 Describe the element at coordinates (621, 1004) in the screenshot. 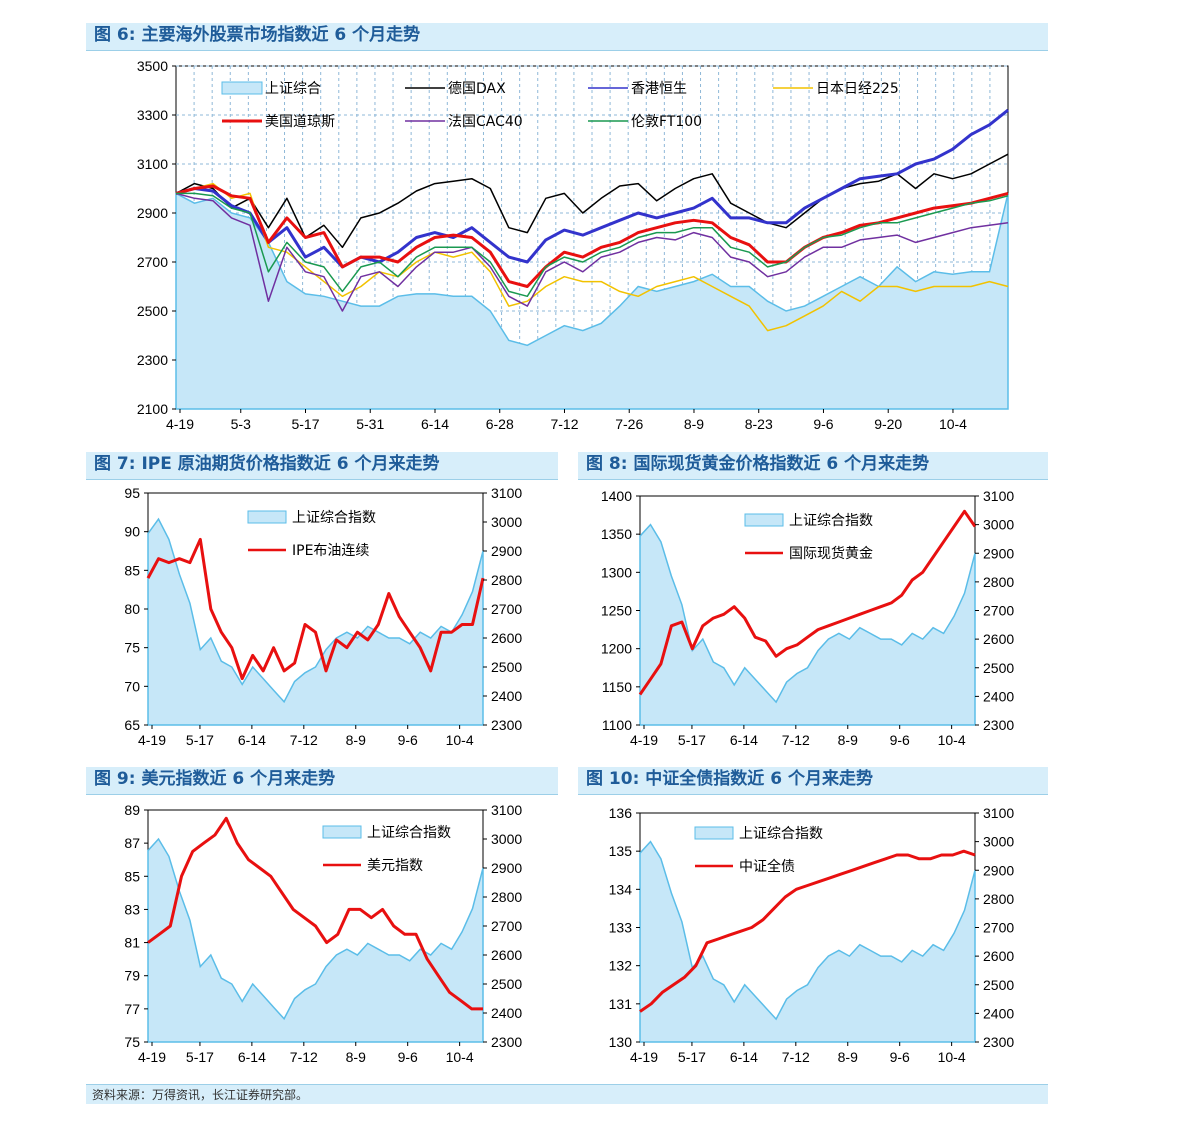

I see `fig10-ytick-left-1: 131` at that location.